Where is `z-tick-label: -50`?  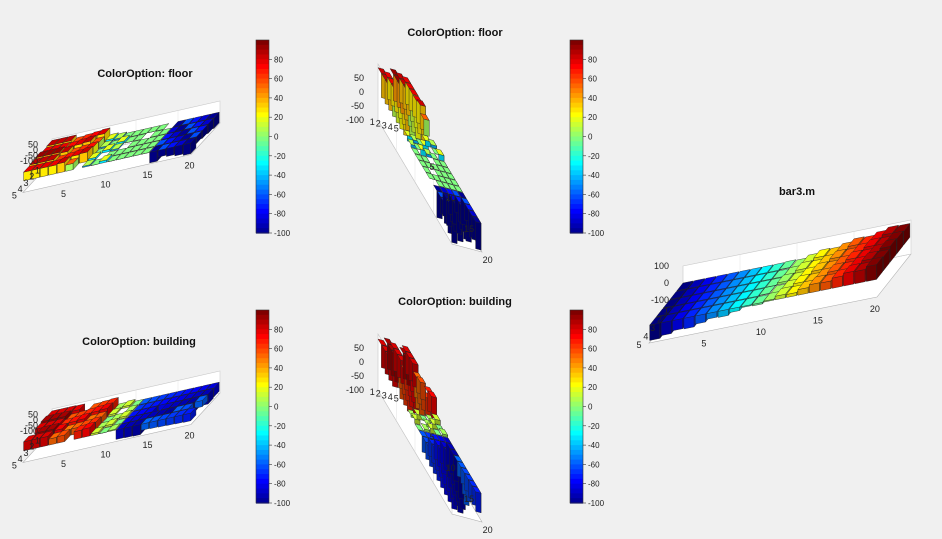 z-tick-label: -50 is located at coordinates (357, 376).